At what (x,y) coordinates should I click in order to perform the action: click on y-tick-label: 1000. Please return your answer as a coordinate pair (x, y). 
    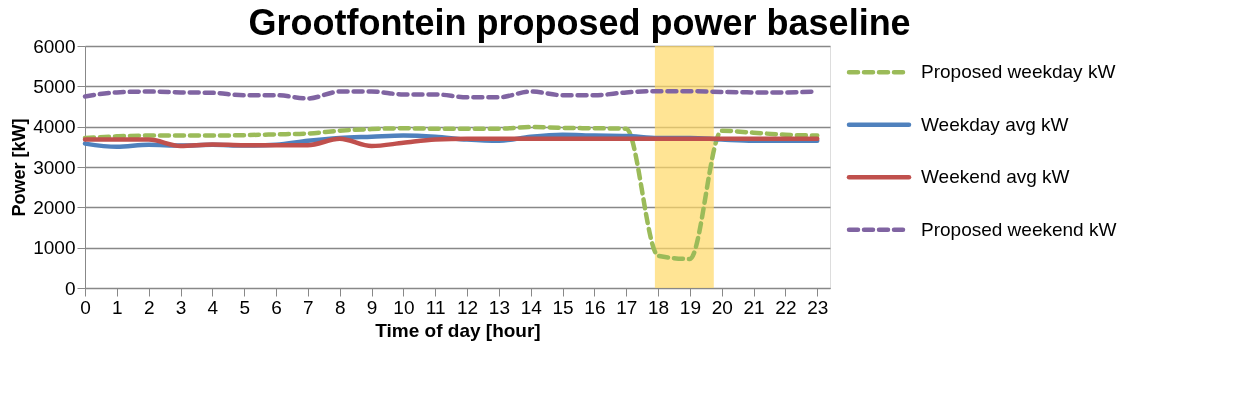
    Looking at the image, I should click on (54, 248).